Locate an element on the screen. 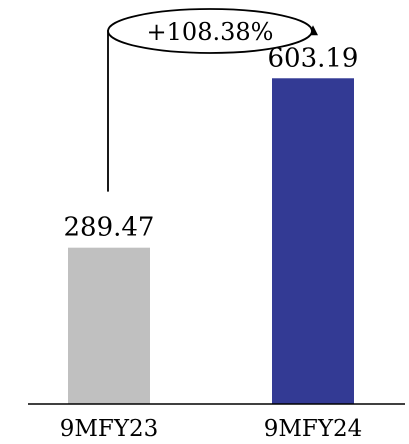 This screenshot has height=444, width=409. growth-bubble is located at coordinates (210, 31).